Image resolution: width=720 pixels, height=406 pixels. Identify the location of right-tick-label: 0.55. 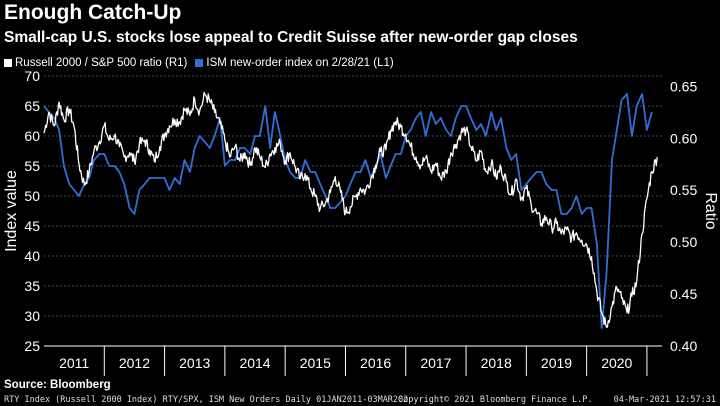
(683, 190).